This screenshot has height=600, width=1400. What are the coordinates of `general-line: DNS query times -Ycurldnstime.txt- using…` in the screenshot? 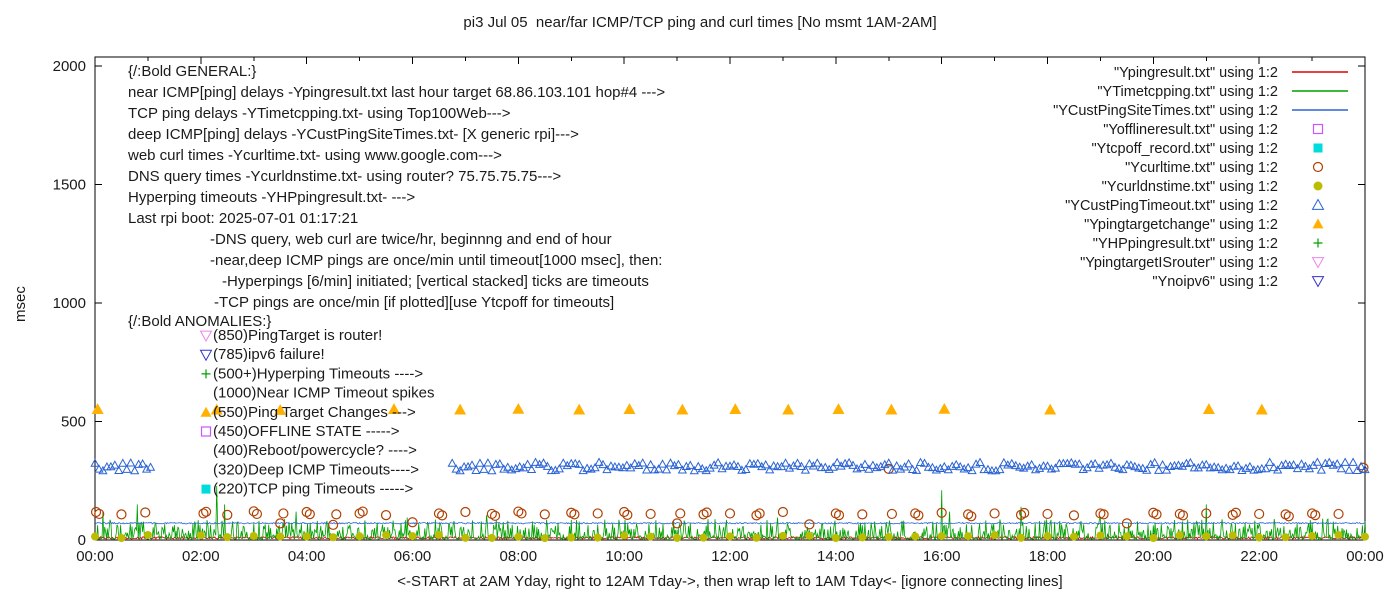 It's located at (344, 176).